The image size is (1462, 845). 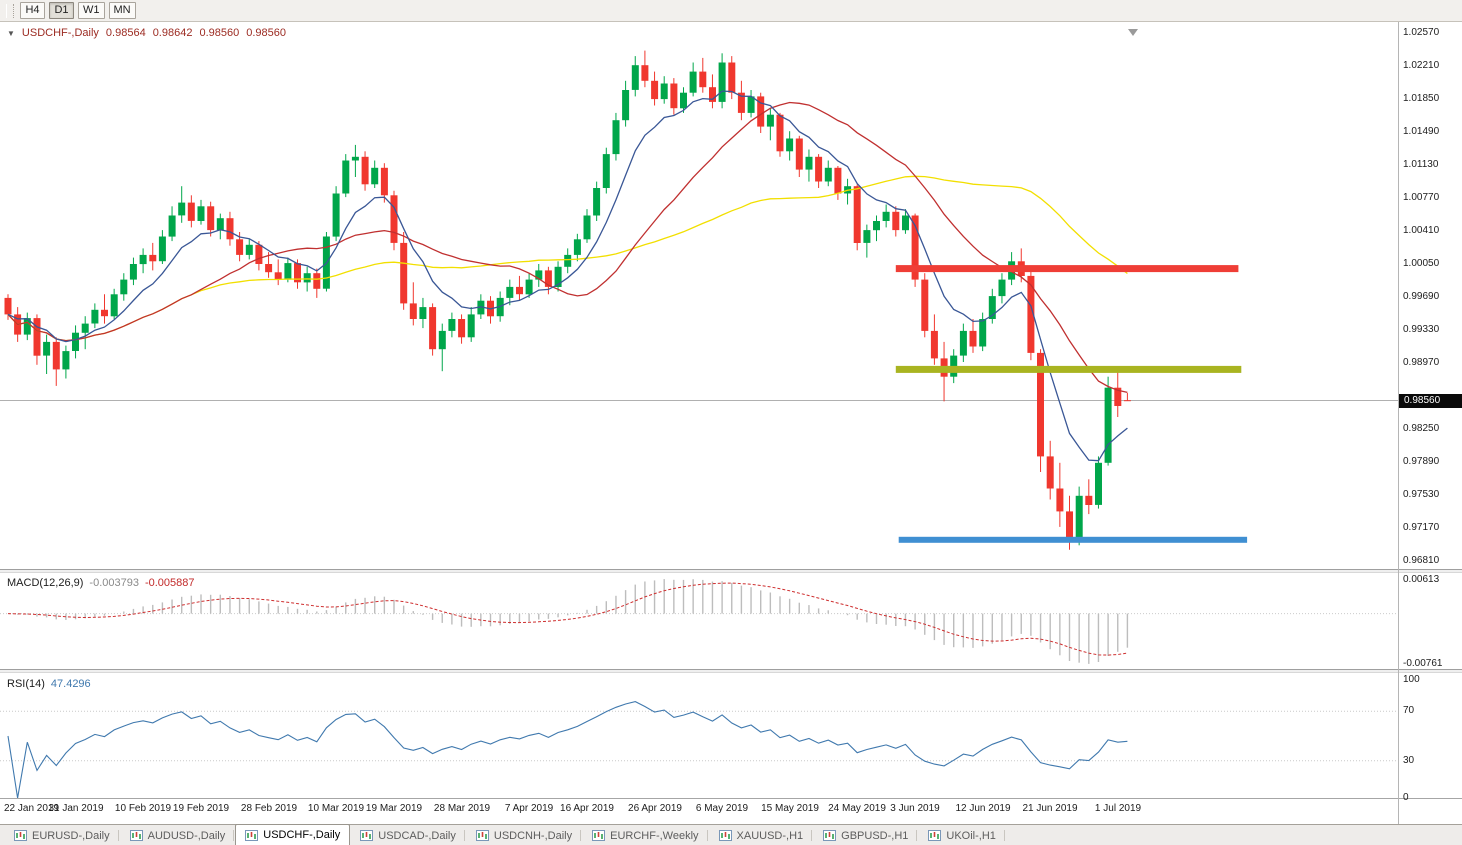 I want to click on chart-tab-label: AUDUSD-,Daily, so click(x=186, y=835).